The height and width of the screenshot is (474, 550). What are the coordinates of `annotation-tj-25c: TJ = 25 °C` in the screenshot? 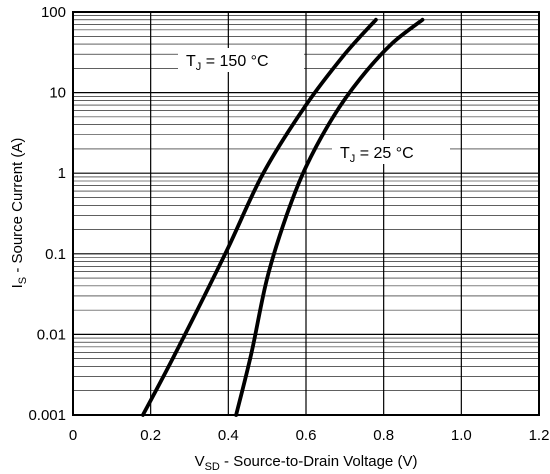 It's located at (391, 152).